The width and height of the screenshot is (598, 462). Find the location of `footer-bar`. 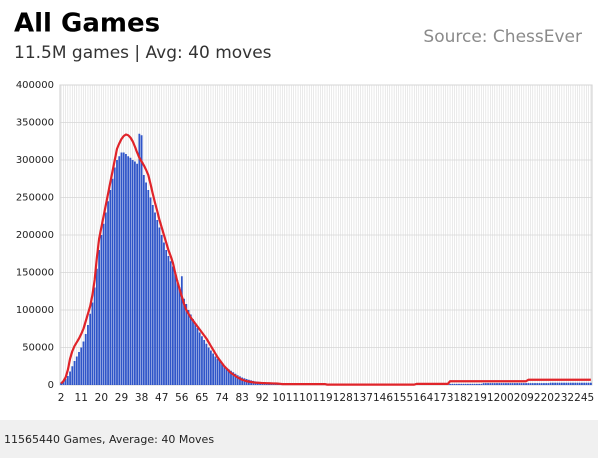

footer-bar is located at coordinates (299, 439).